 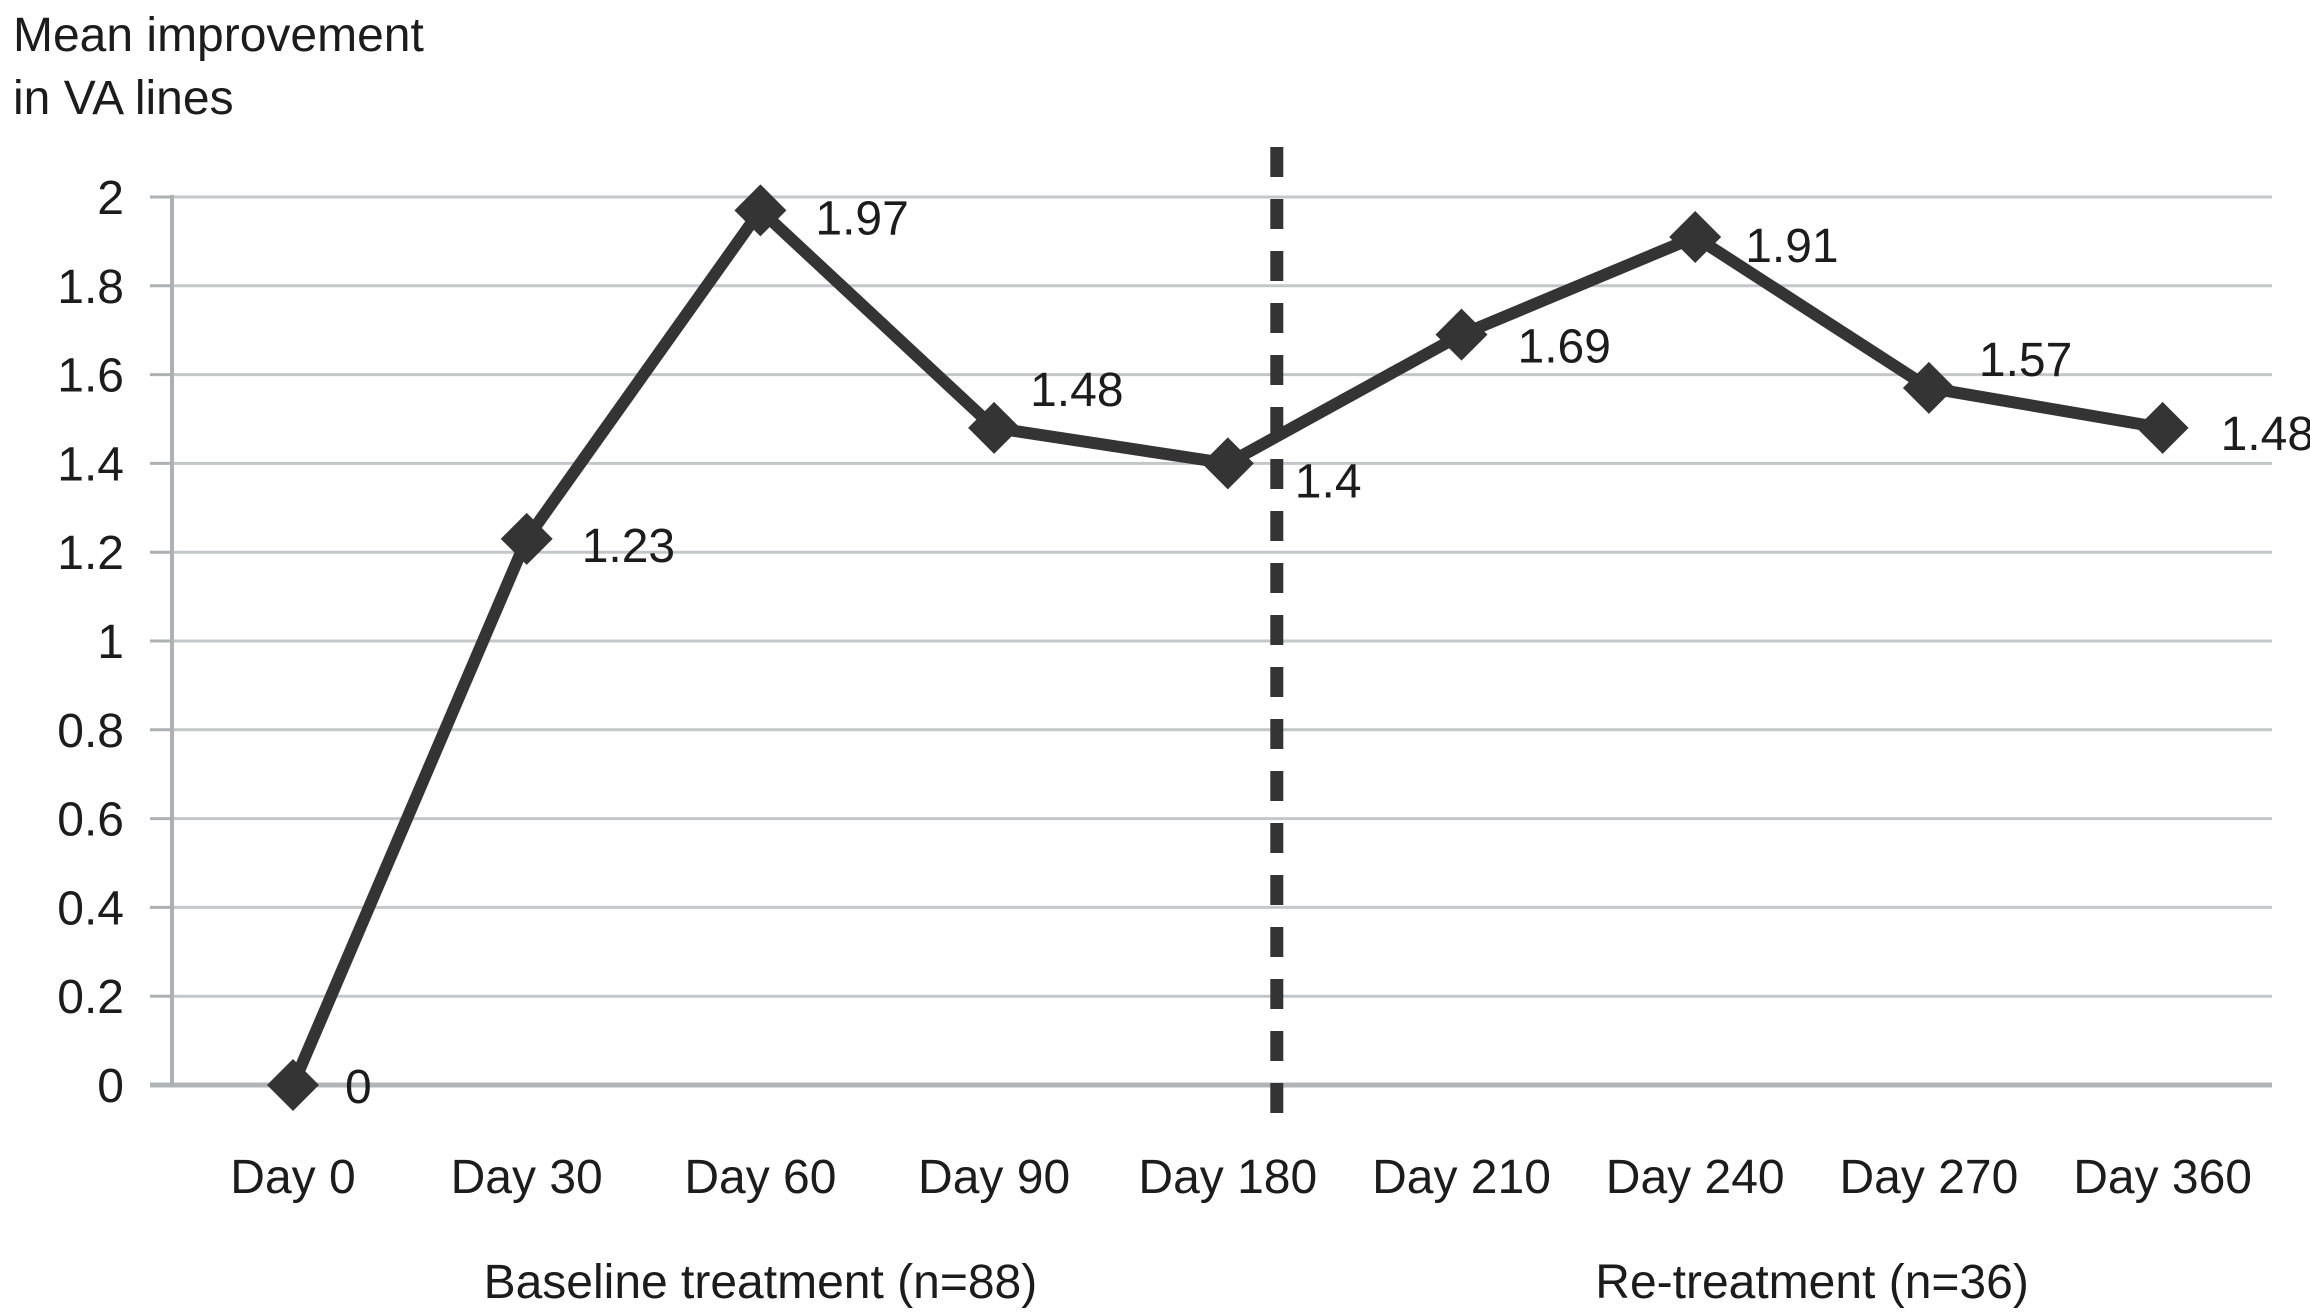 I want to click on x-tick-label: Day 0, so click(x=292, y=1177).